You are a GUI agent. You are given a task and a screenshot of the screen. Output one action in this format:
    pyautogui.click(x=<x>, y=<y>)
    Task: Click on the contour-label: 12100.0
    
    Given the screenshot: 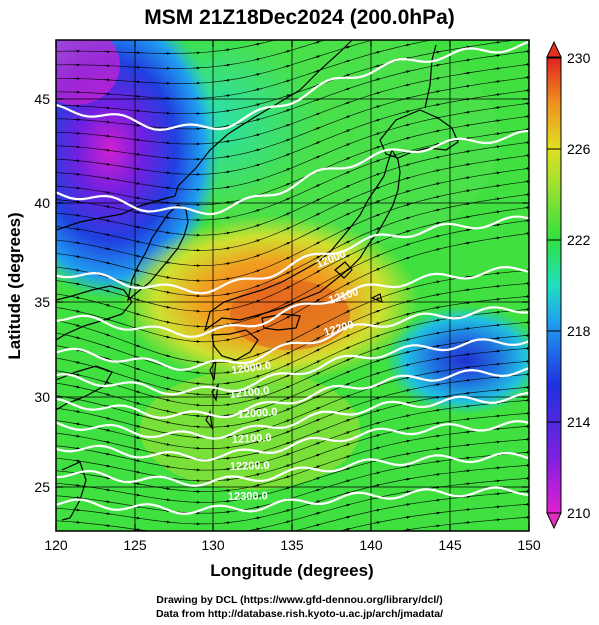 What is the action you would take?
    pyautogui.click(x=249, y=393)
    